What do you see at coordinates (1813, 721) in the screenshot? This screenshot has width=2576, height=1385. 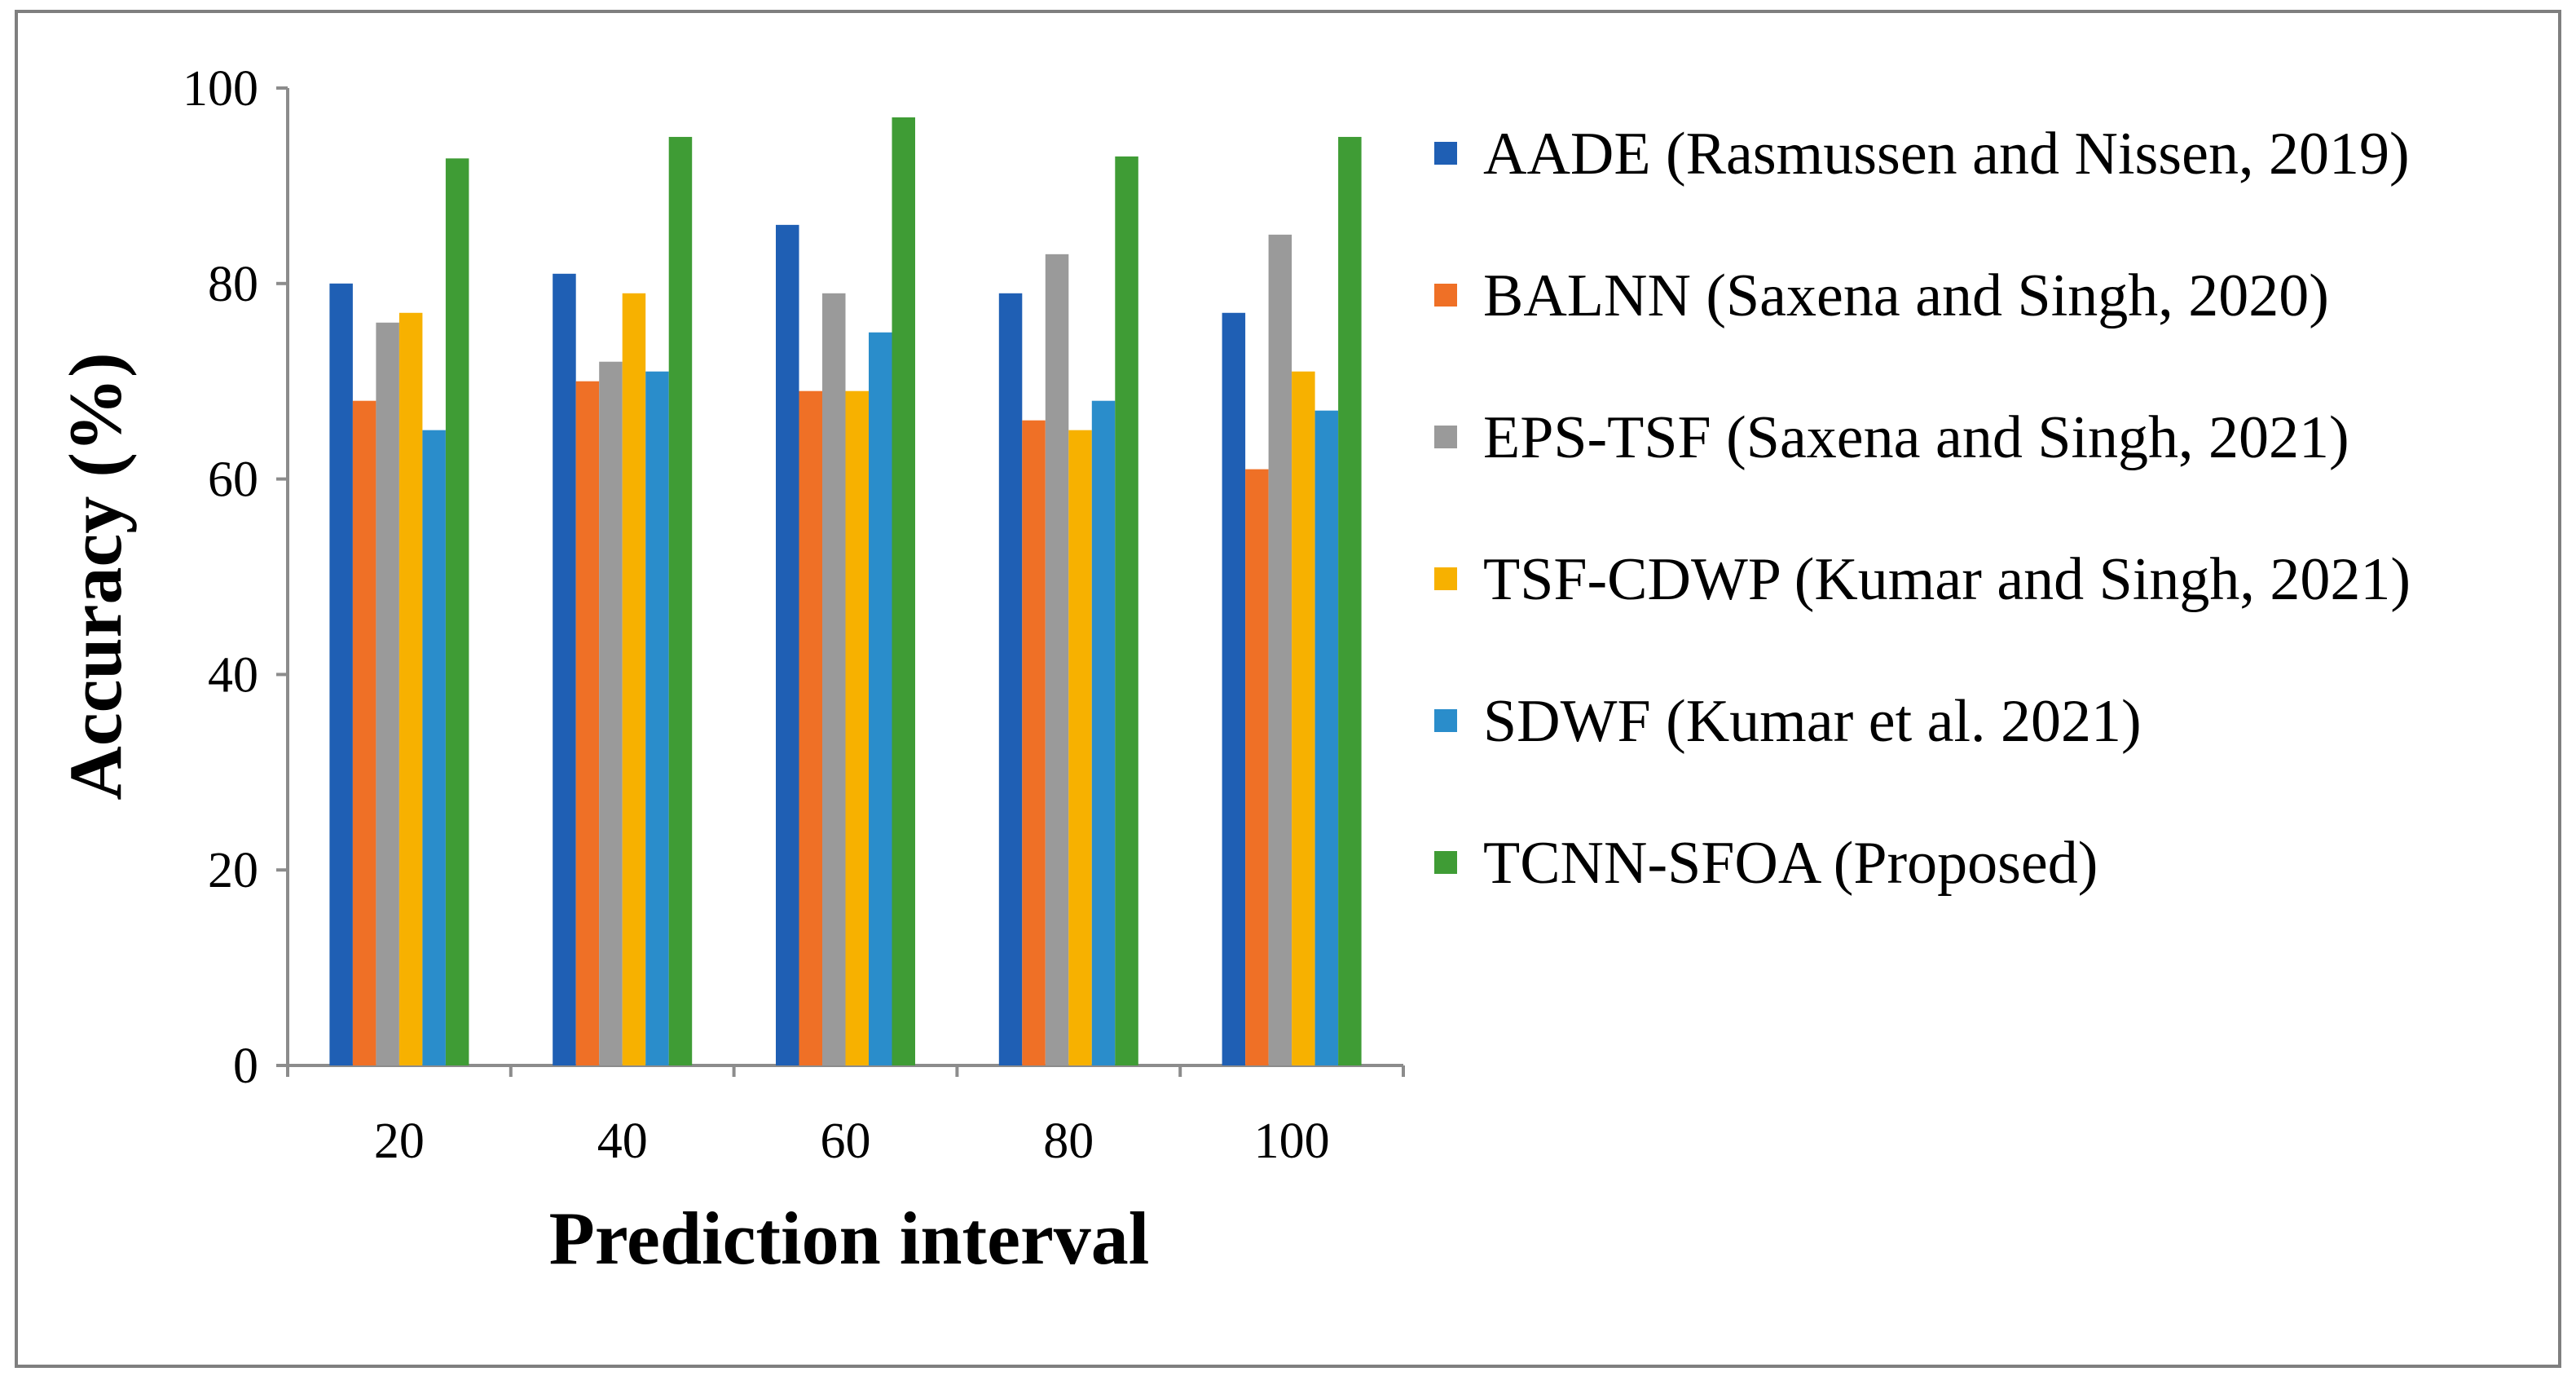 I see `legend-item: SDWF (Kumar et al. 2021)` at bounding box center [1813, 721].